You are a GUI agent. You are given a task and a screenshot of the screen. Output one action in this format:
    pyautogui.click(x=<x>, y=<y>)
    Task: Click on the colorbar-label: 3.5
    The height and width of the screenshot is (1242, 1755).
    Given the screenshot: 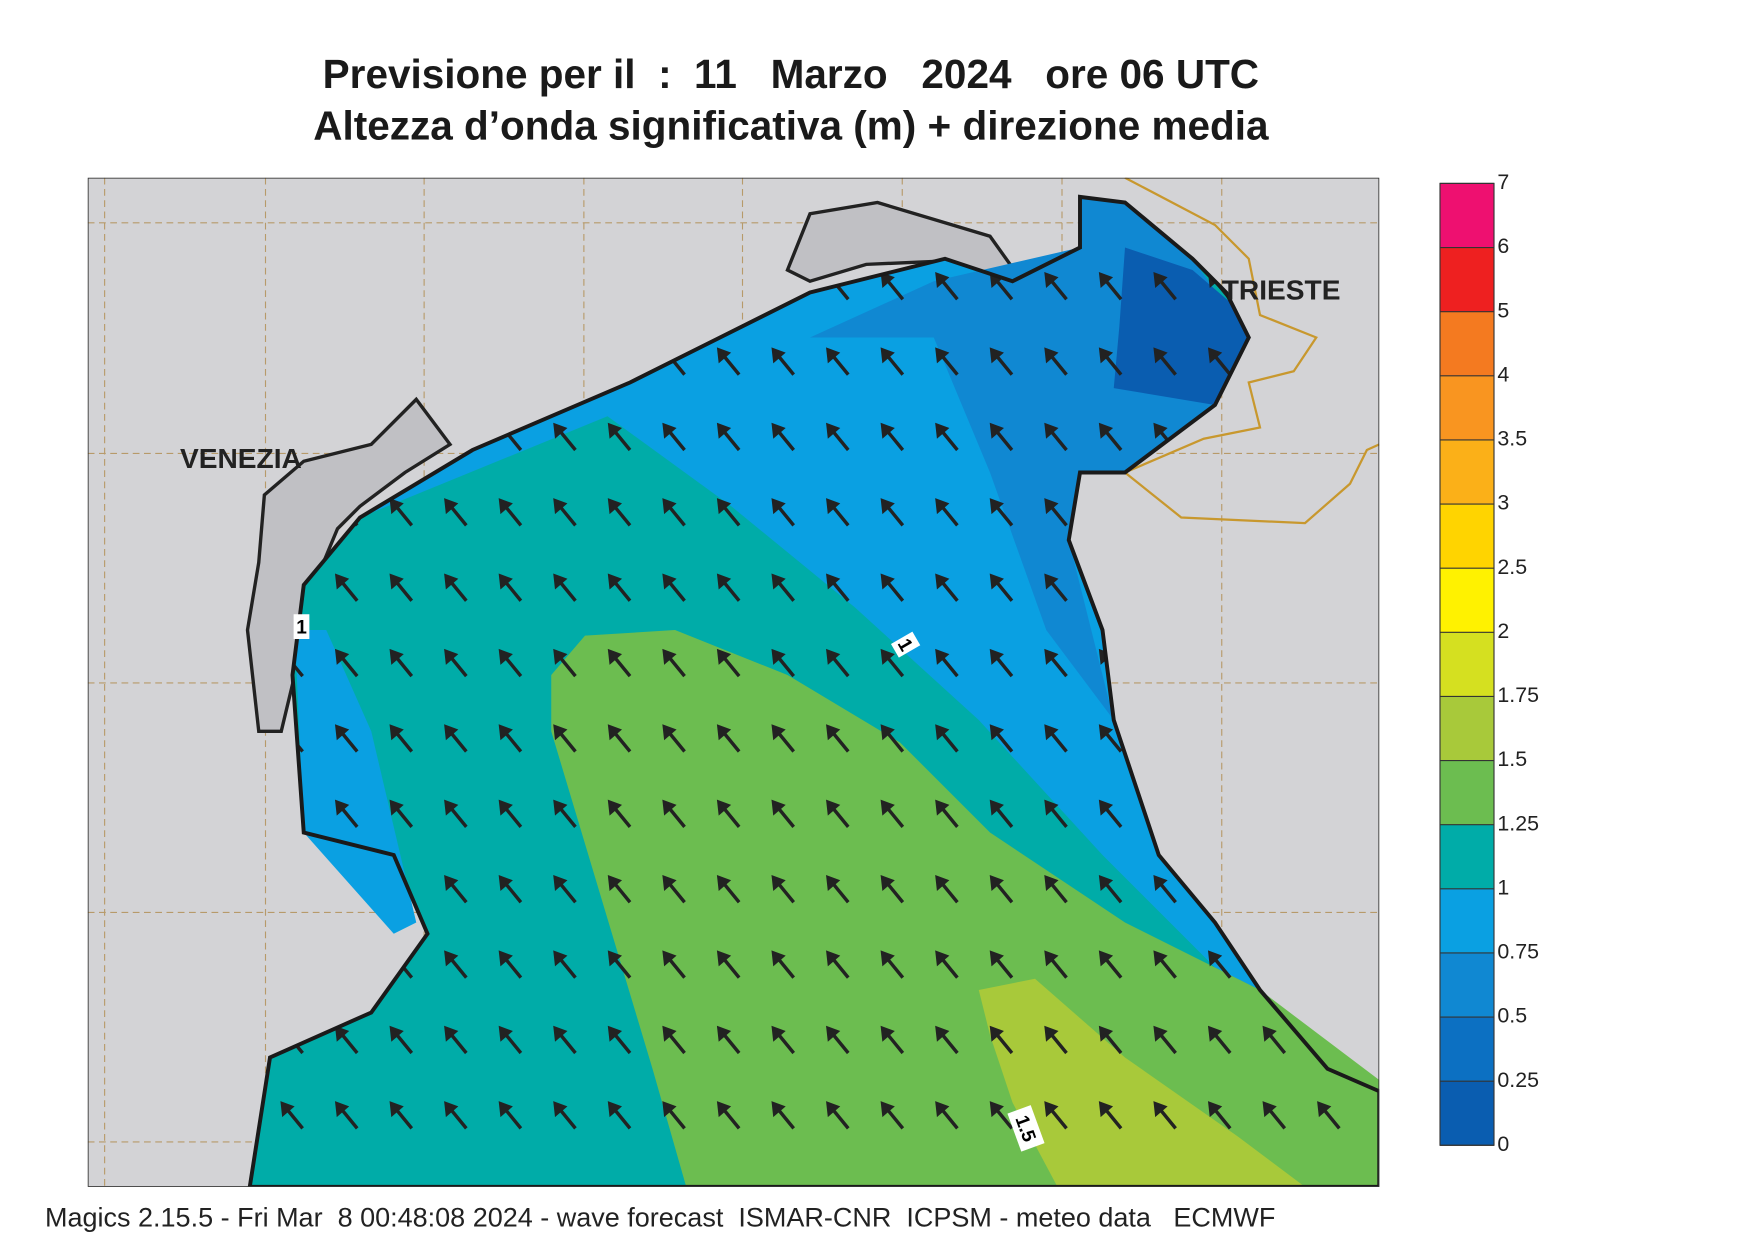 What is the action you would take?
    pyautogui.click(x=1512, y=439)
    